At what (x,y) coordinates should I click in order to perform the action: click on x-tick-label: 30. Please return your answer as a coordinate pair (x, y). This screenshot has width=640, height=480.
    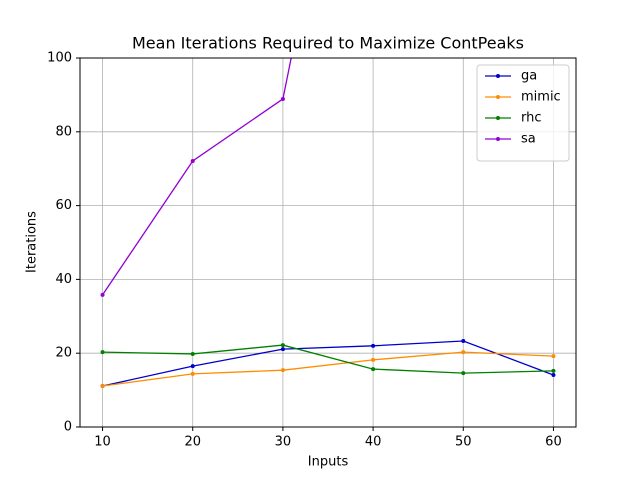
    Looking at the image, I should click on (283, 442).